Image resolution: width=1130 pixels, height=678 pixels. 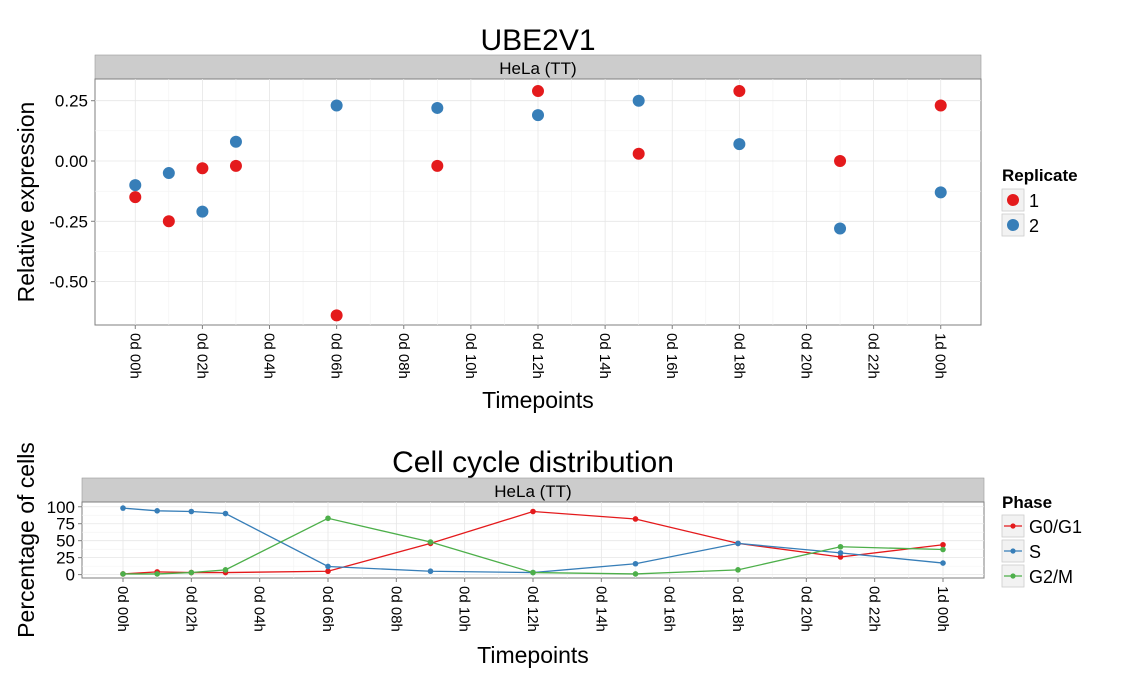 What do you see at coordinates (26, 540) in the screenshot?
I see `y-axis-label: Percentage of cells` at bounding box center [26, 540].